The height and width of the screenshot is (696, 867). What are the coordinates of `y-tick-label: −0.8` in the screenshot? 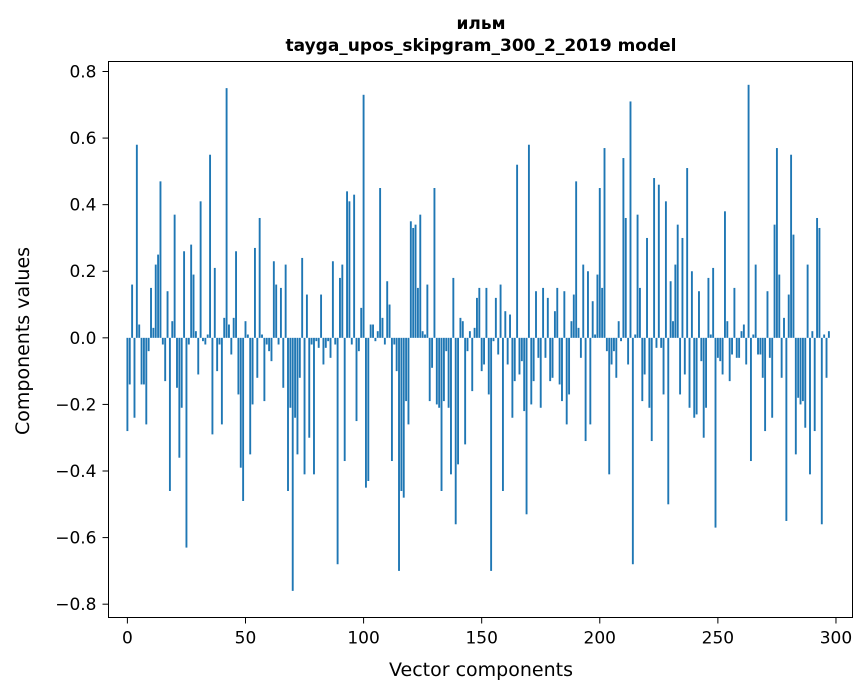 It's located at (75, 605).